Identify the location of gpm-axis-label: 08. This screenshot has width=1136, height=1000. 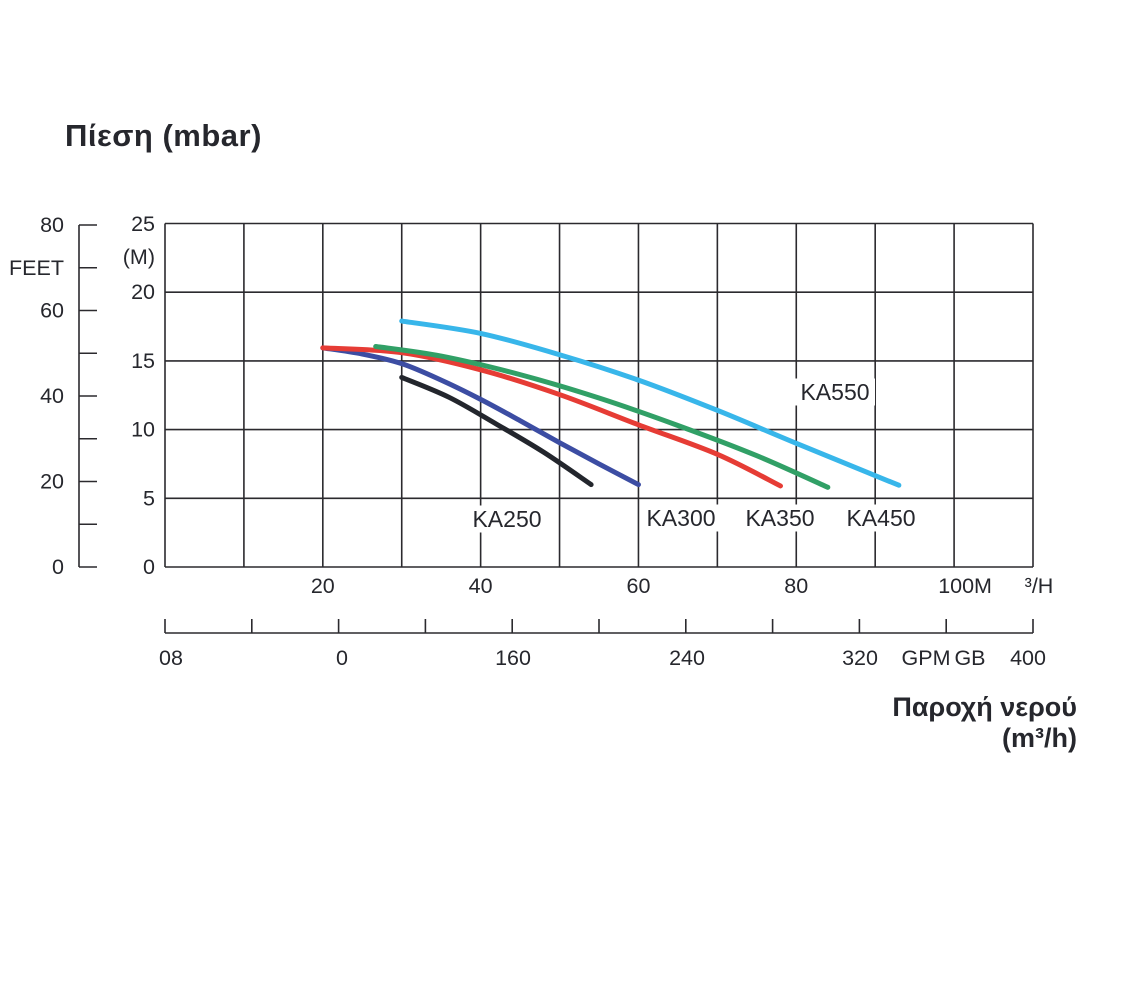
(171, 658).